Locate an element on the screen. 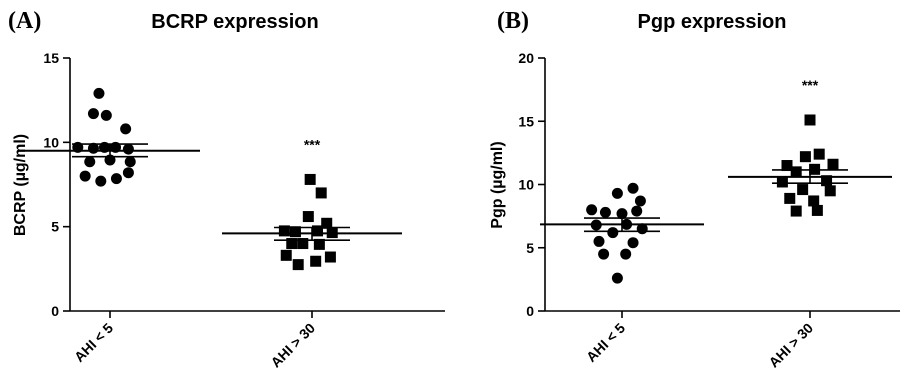 Image resolution: width=913 pixels, height=390 pixels. panel-letter-a: (A) is located at coordinates (24, 21).